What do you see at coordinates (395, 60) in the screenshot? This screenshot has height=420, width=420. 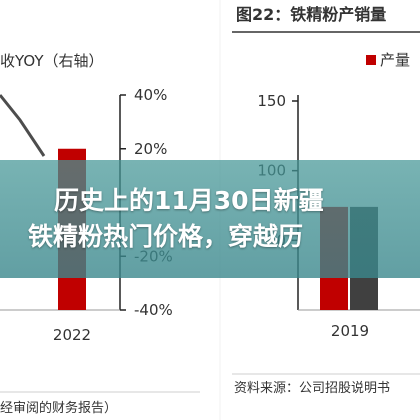 I see `legend-label-production: 产量` at bounding box center [395, 60].